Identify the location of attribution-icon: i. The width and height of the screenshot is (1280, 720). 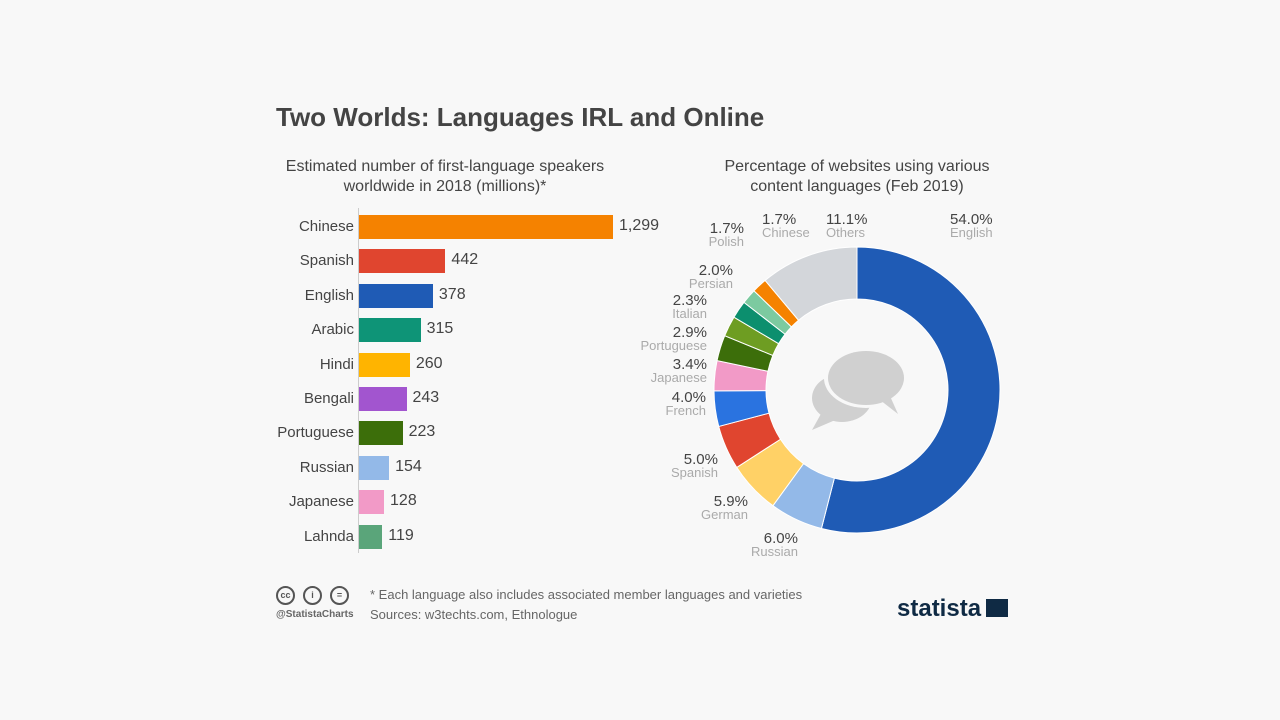
(312, 595).